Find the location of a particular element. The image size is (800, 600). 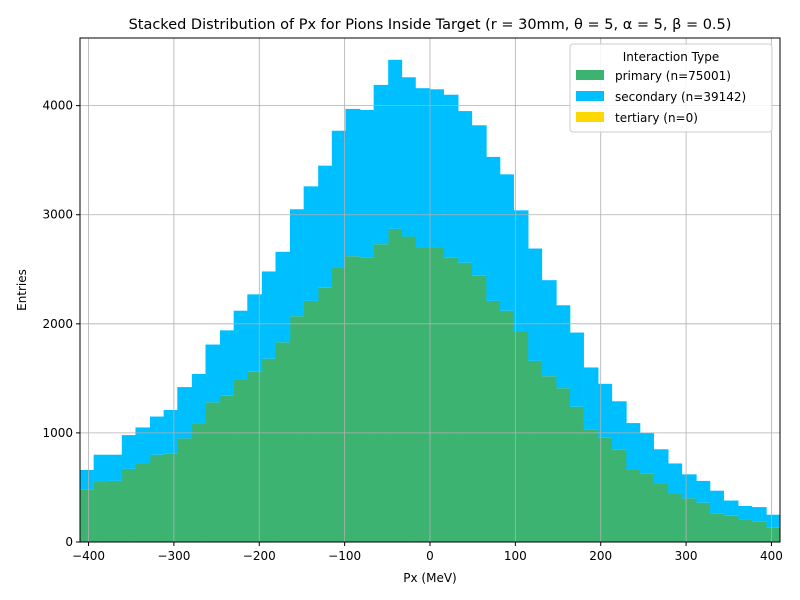

bar-s0-b5 is located at coordinates (157, 498).